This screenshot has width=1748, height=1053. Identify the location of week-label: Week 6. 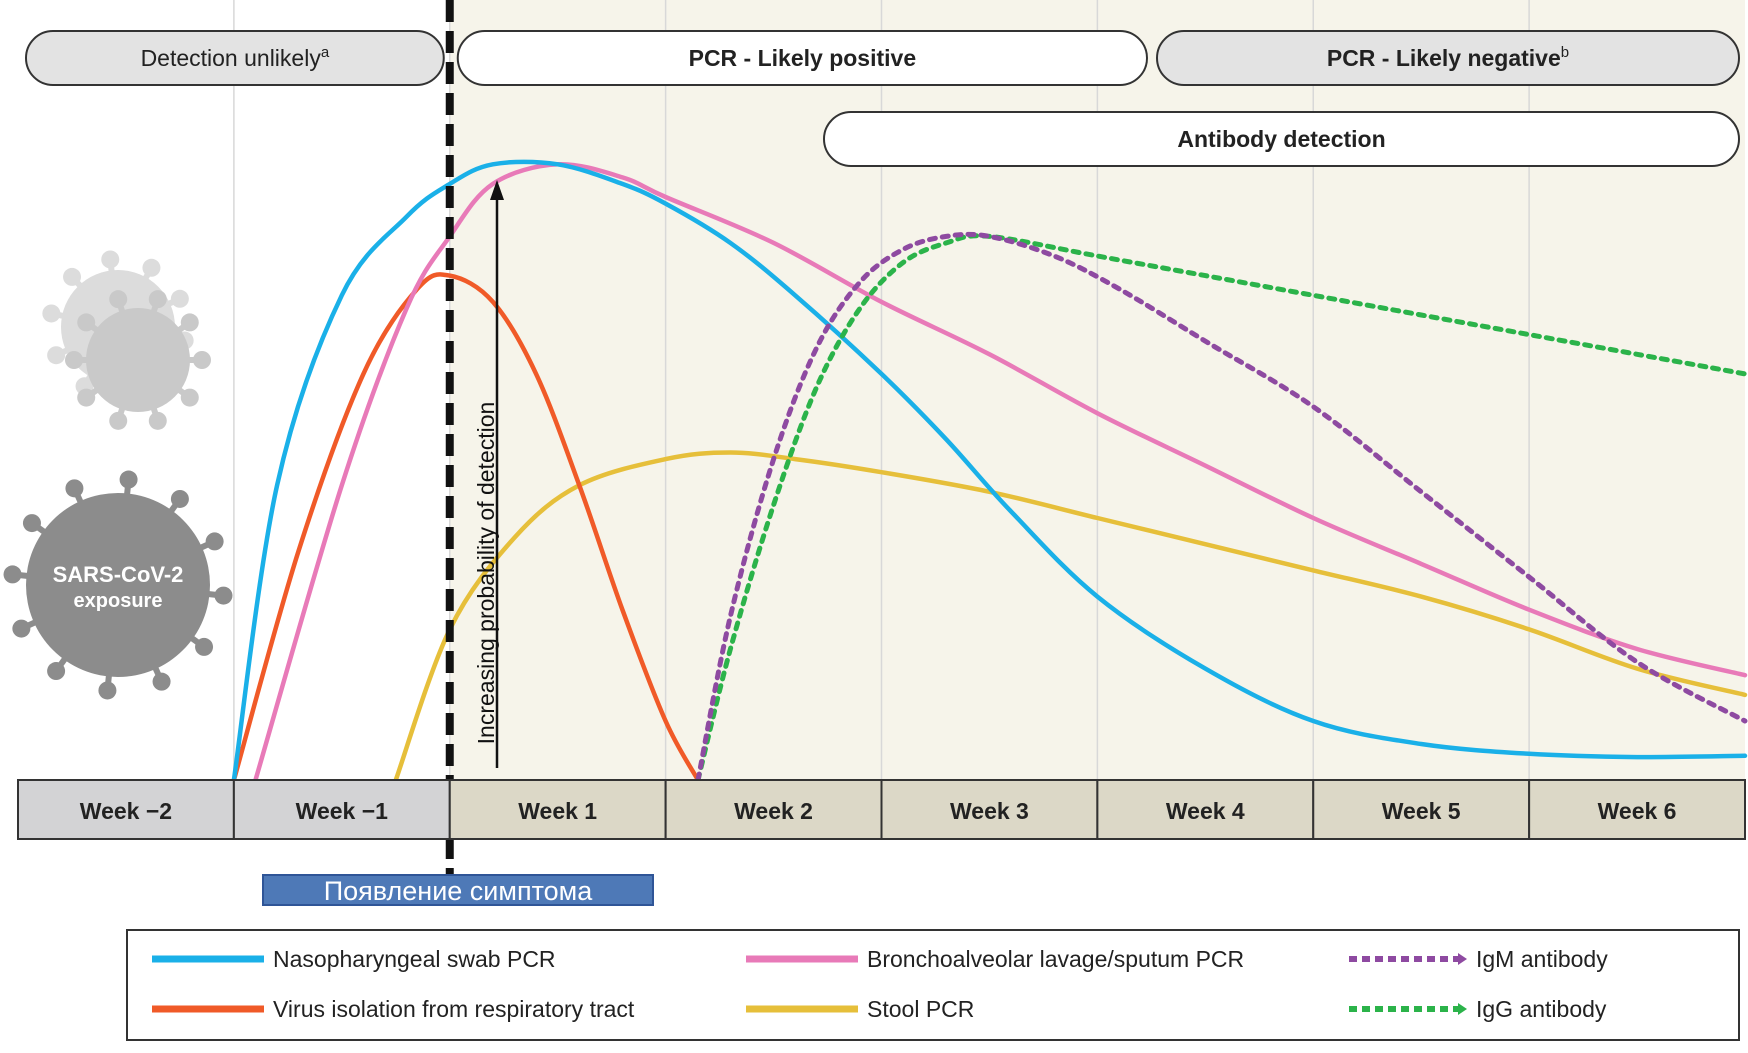
(1637, 811).